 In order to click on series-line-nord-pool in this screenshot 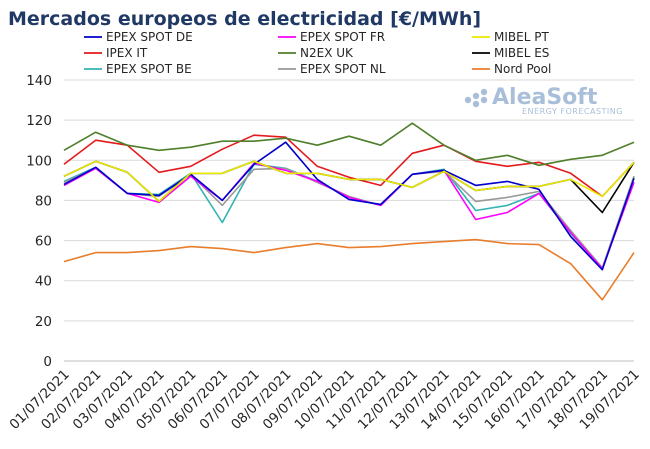, I will do `click(349, 269)`.